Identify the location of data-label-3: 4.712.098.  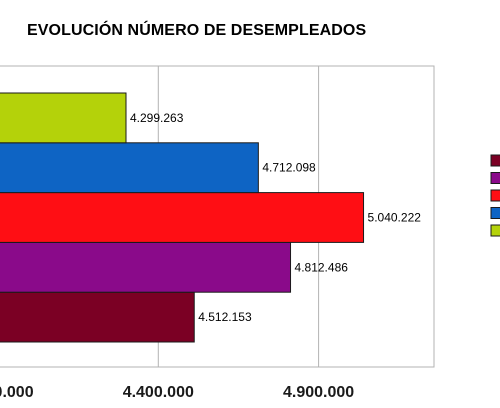
(289, 168).